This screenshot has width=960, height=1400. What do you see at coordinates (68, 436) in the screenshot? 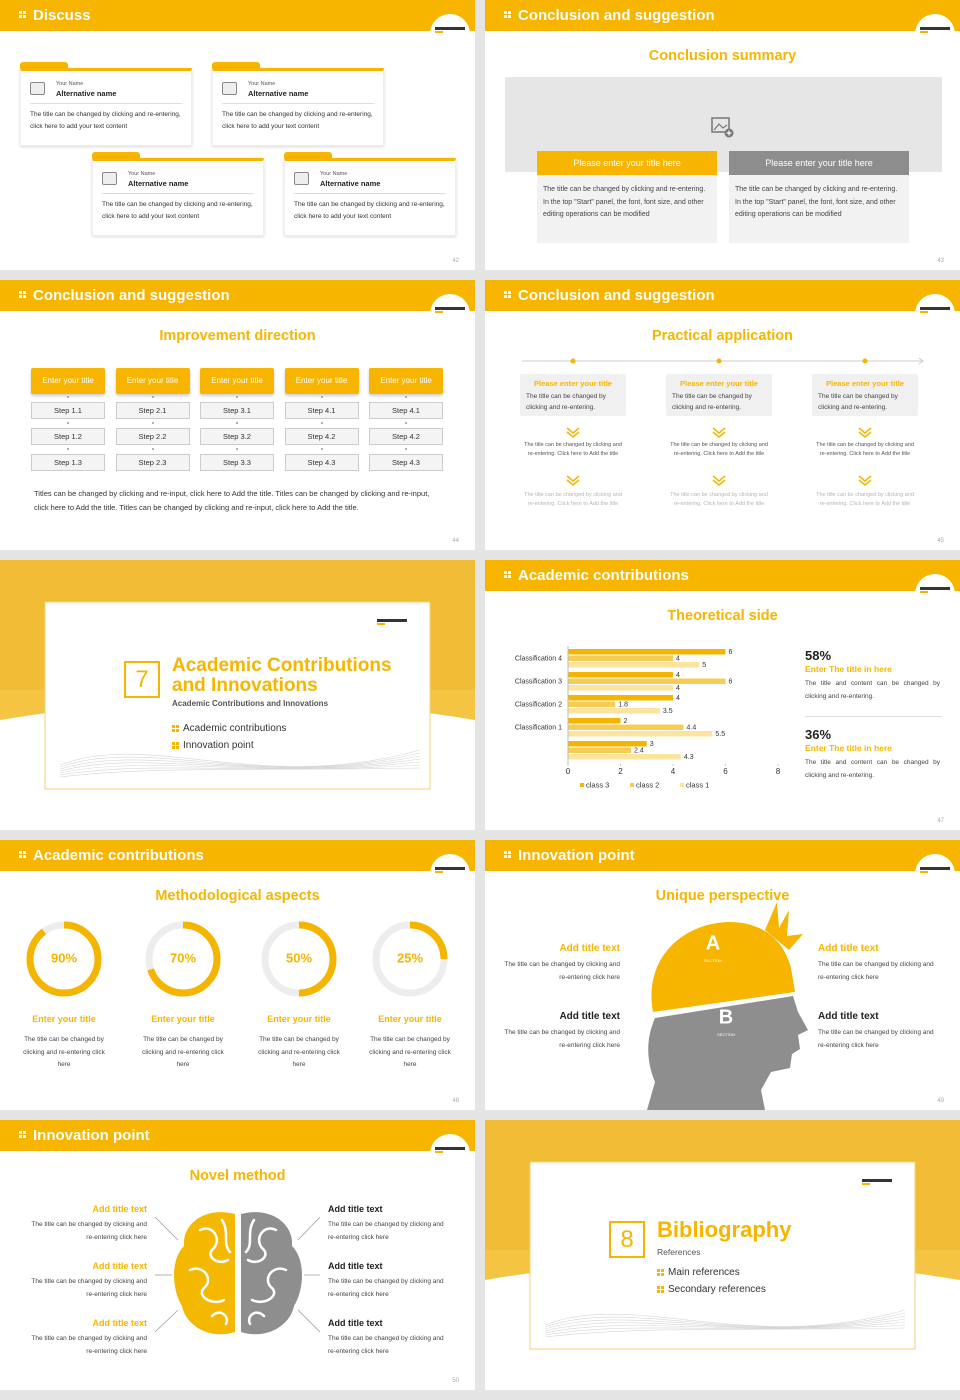
I see `step: Step 1.2` at bounding box center [68, 436].